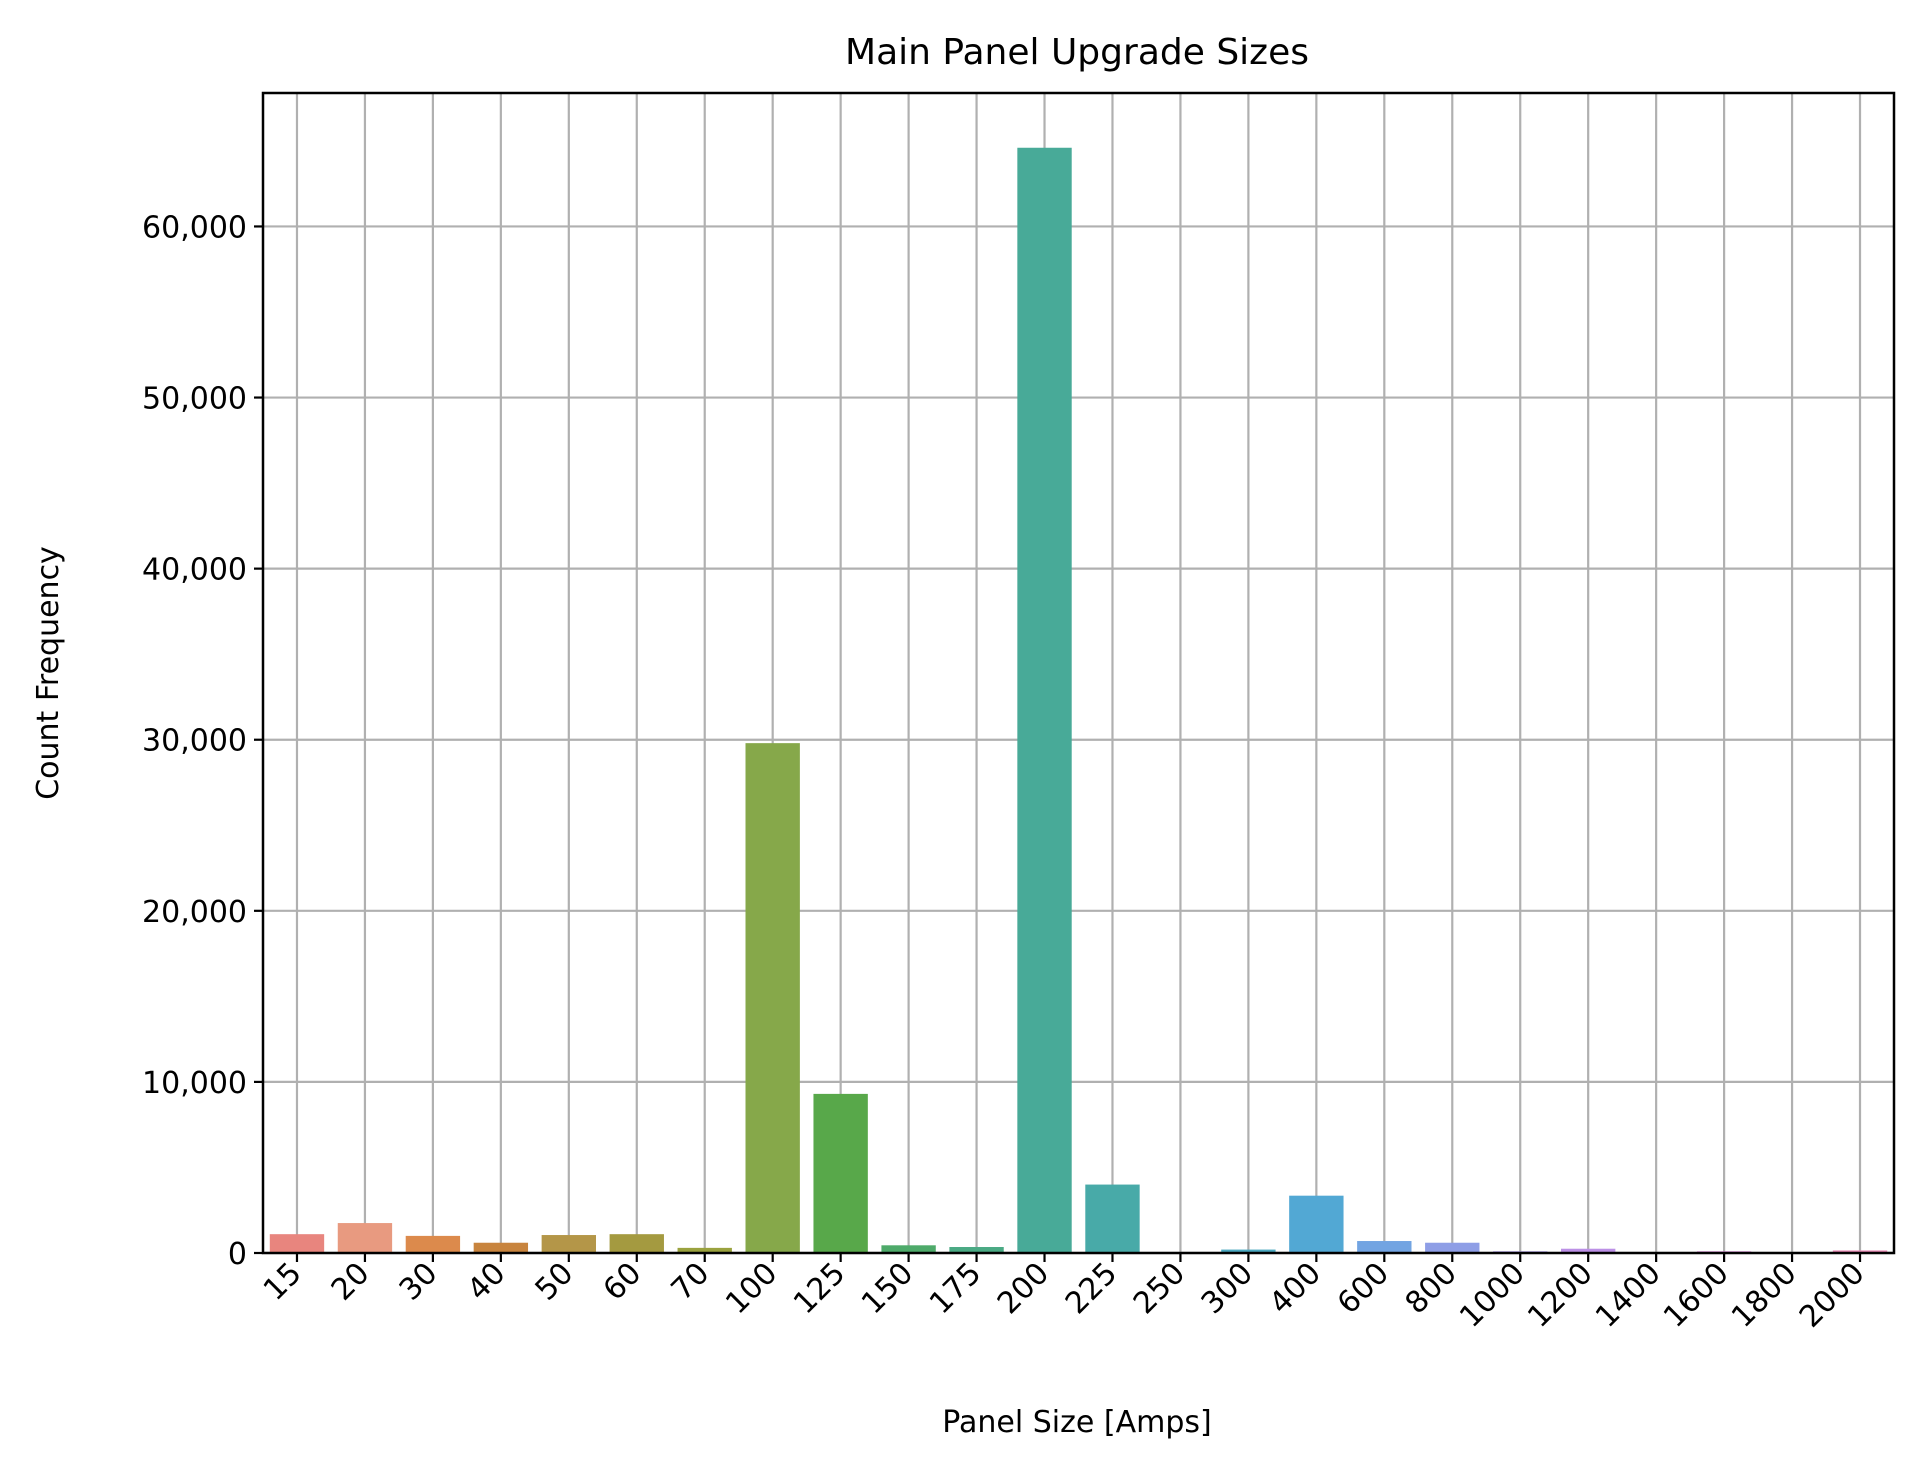 The image size is (1919, 1467). What do you see at coordinates (1295, 1288) in the screenshot?
I see `x-tick-label: 400` at bounding box center [1295, 1288].